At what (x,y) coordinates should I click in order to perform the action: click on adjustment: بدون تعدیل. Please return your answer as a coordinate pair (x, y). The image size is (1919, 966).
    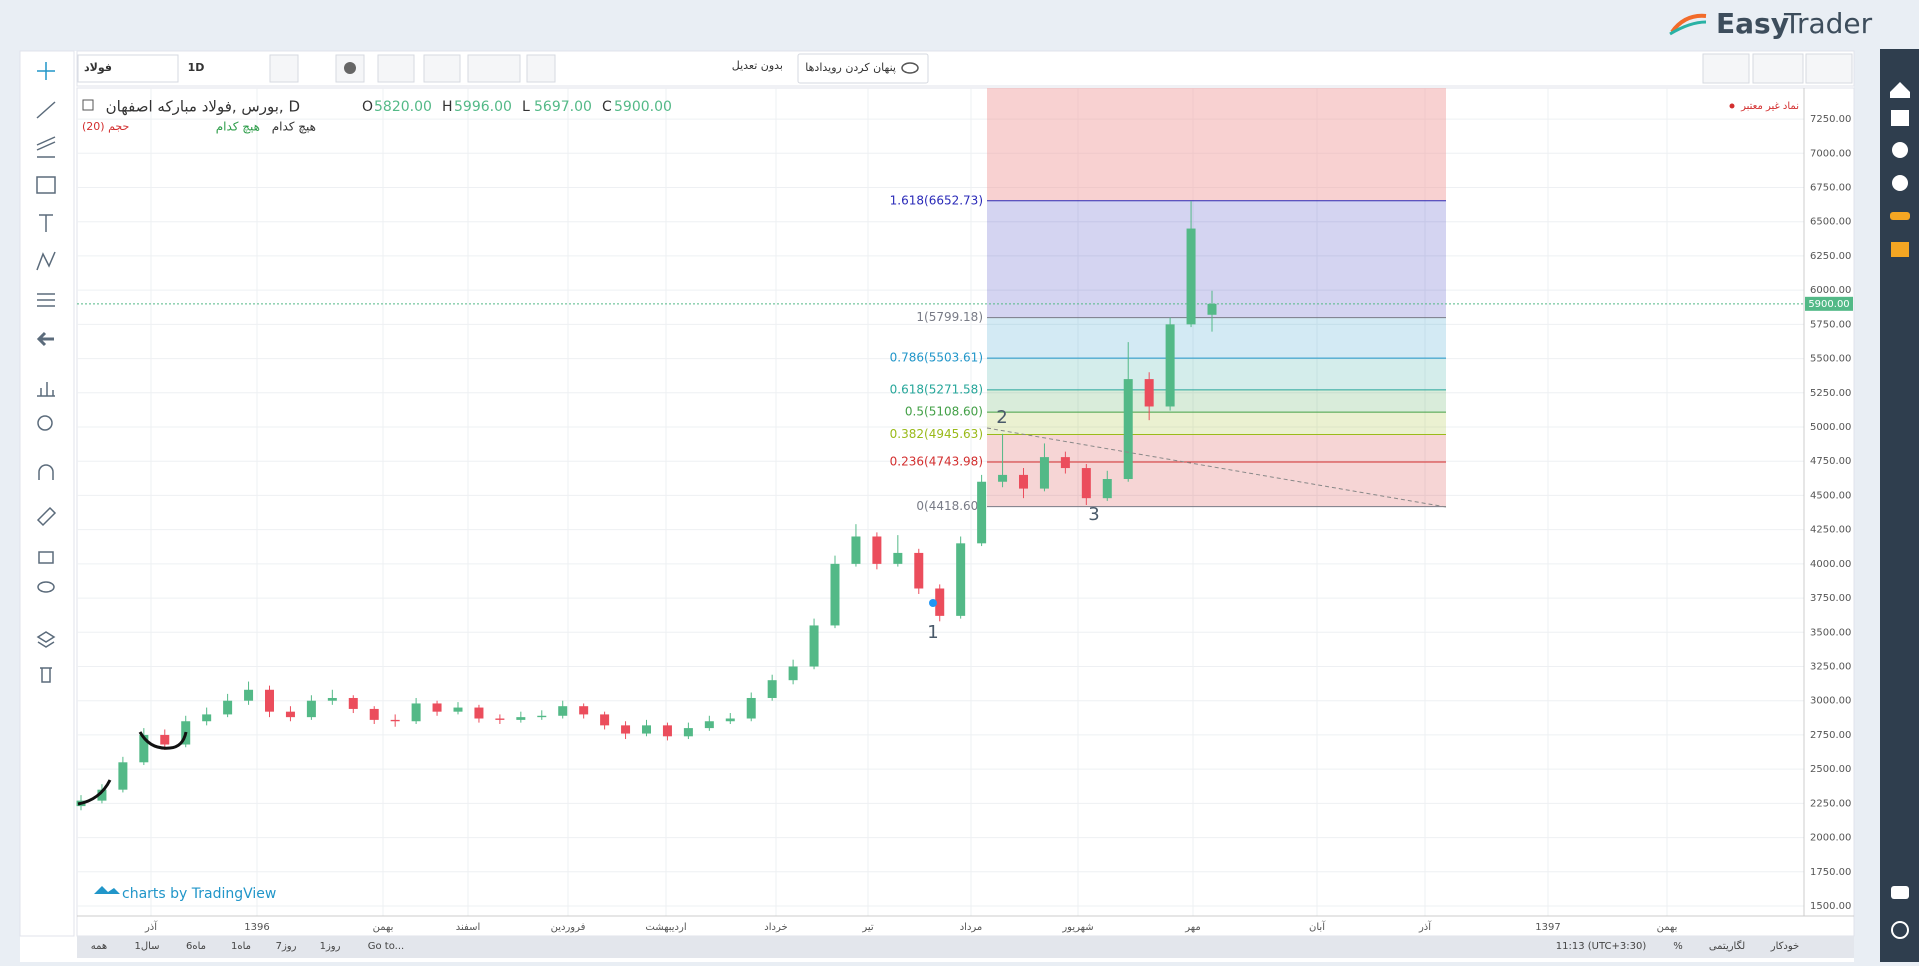
    Looking at the image, I should click on (757, 65).